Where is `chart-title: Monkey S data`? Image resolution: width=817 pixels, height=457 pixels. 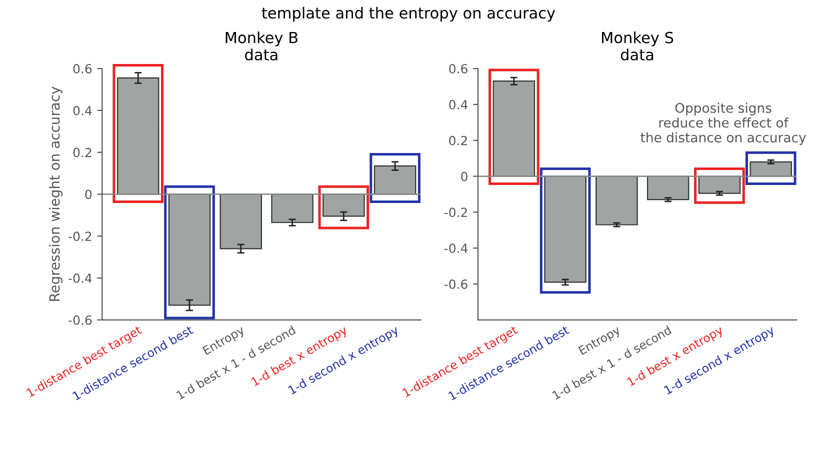
chart-title: Monkey S data is located at coordinates (638, 46).